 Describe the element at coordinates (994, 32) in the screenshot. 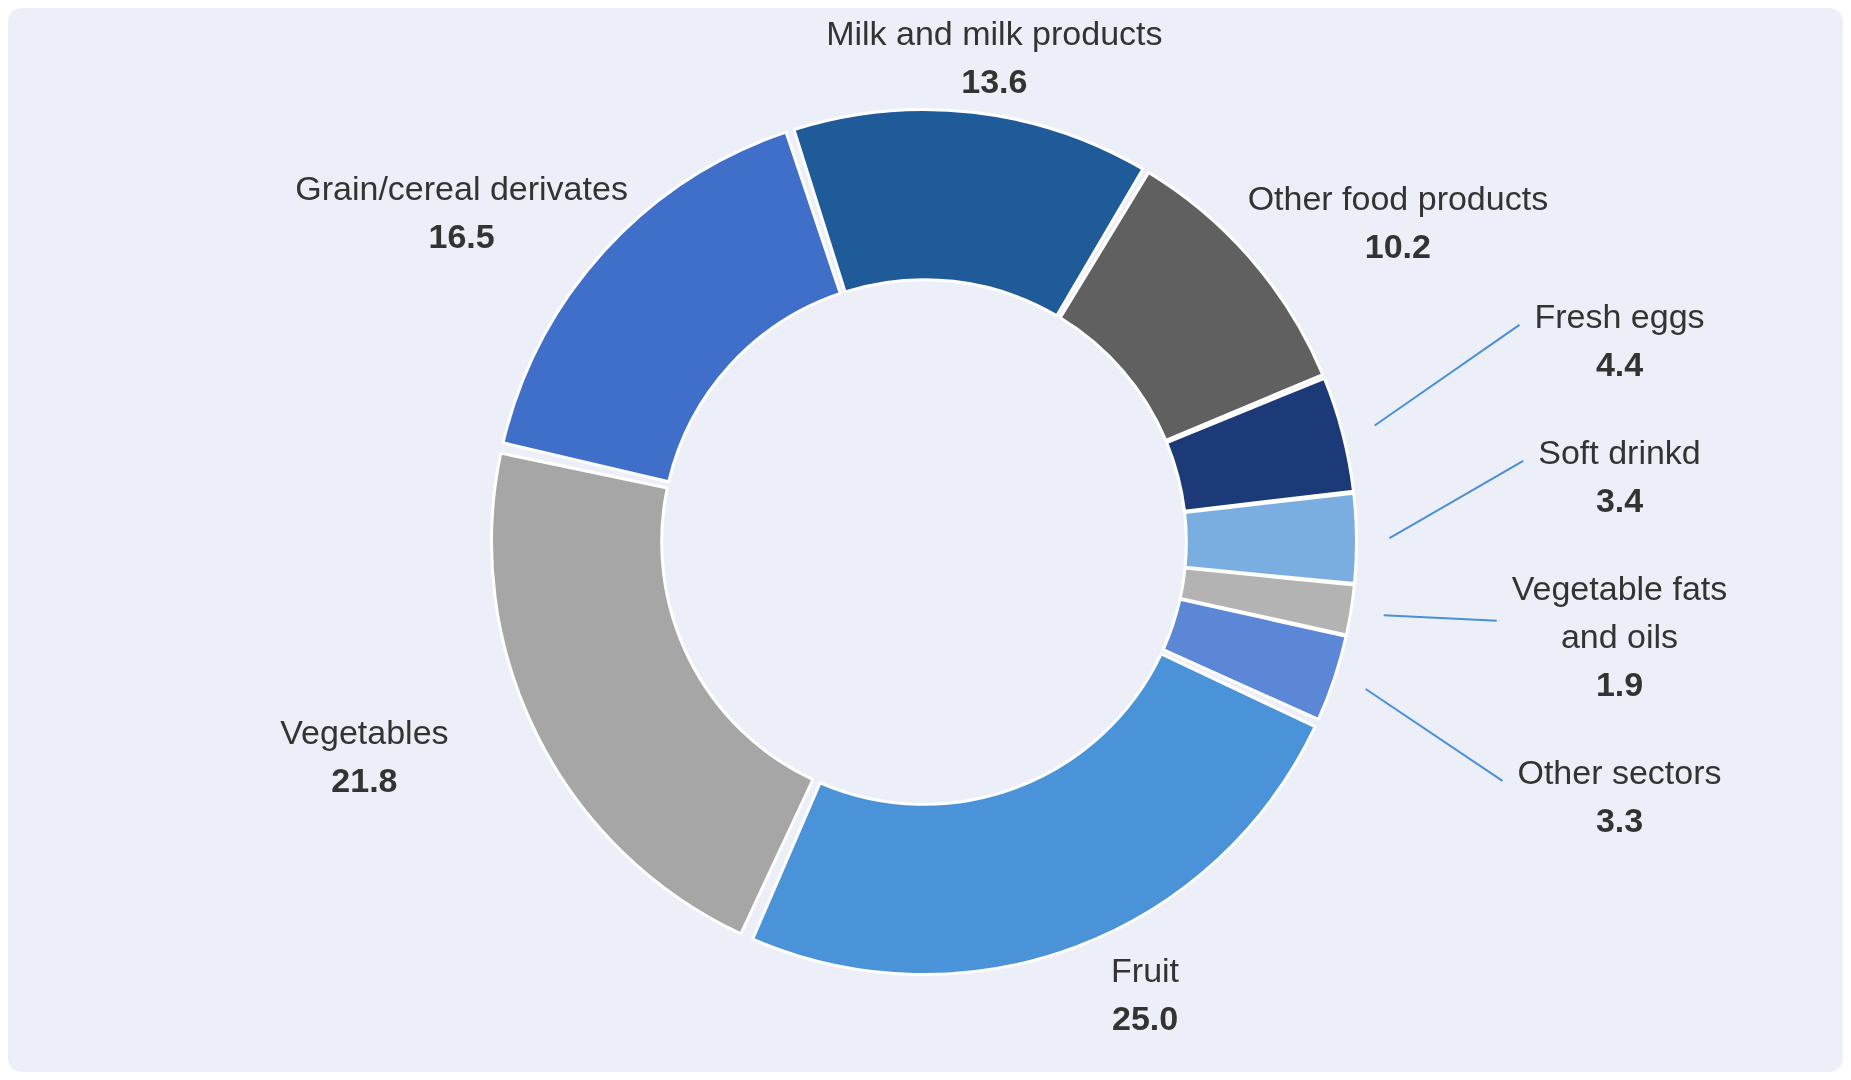

I see `slice-label: Milk and milk products` at that location.